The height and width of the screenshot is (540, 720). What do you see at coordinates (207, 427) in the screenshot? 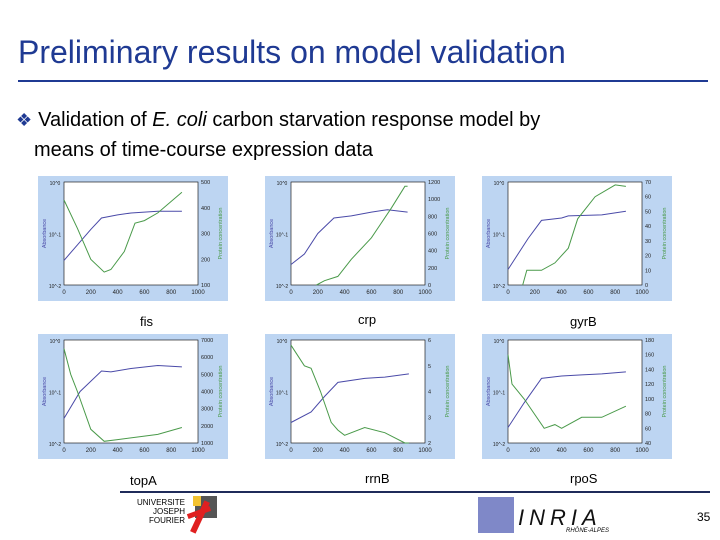
I see `y2-tick-label: 2000` at bounding box center [207, 427].